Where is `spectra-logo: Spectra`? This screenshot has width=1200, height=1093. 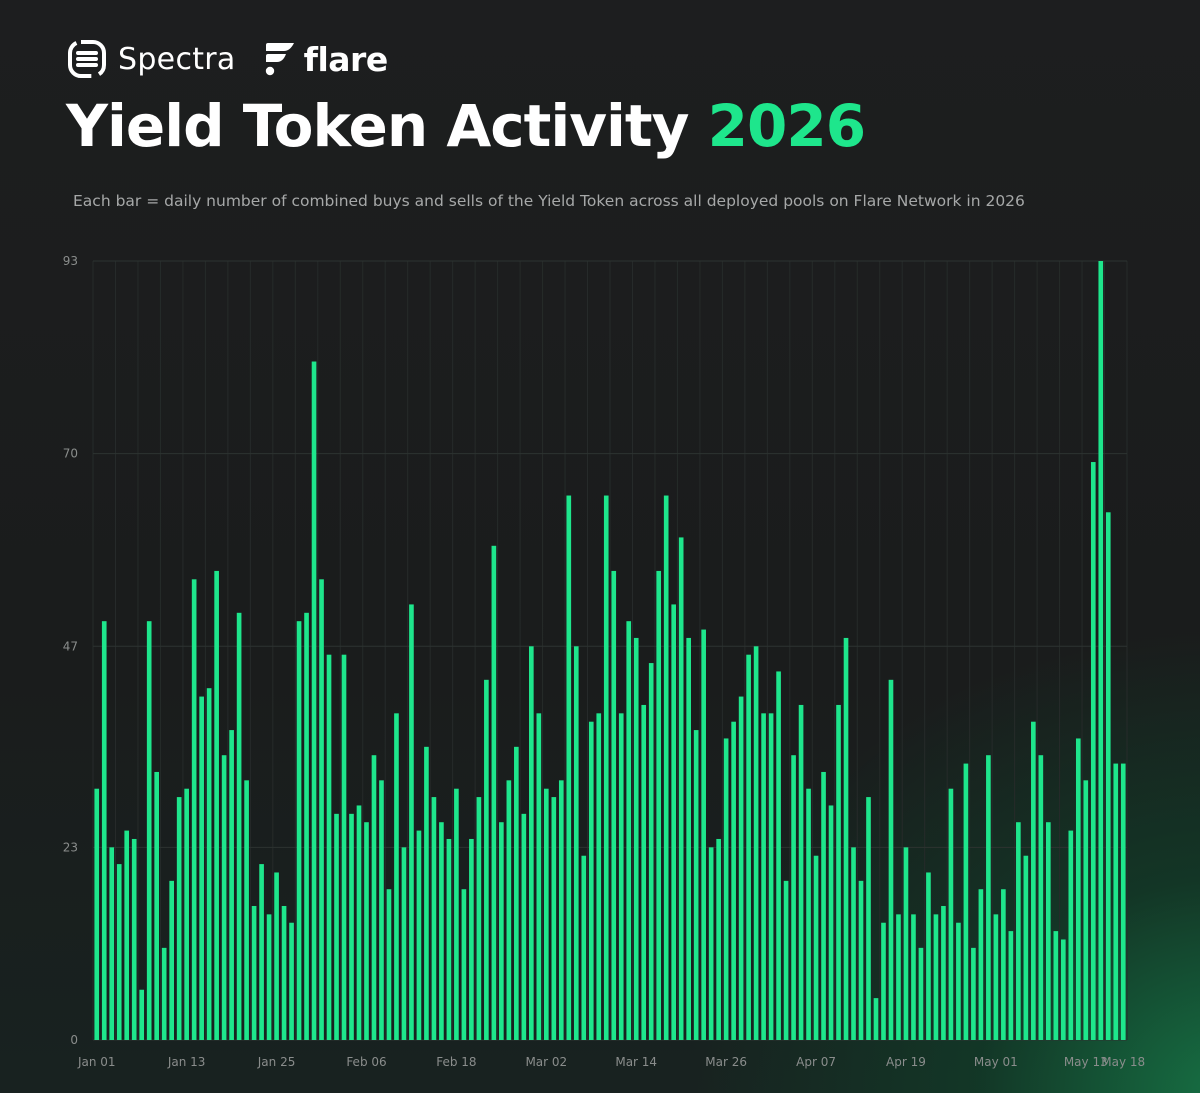 spectra-logo: Spectra is located at coordinates (151, 59).